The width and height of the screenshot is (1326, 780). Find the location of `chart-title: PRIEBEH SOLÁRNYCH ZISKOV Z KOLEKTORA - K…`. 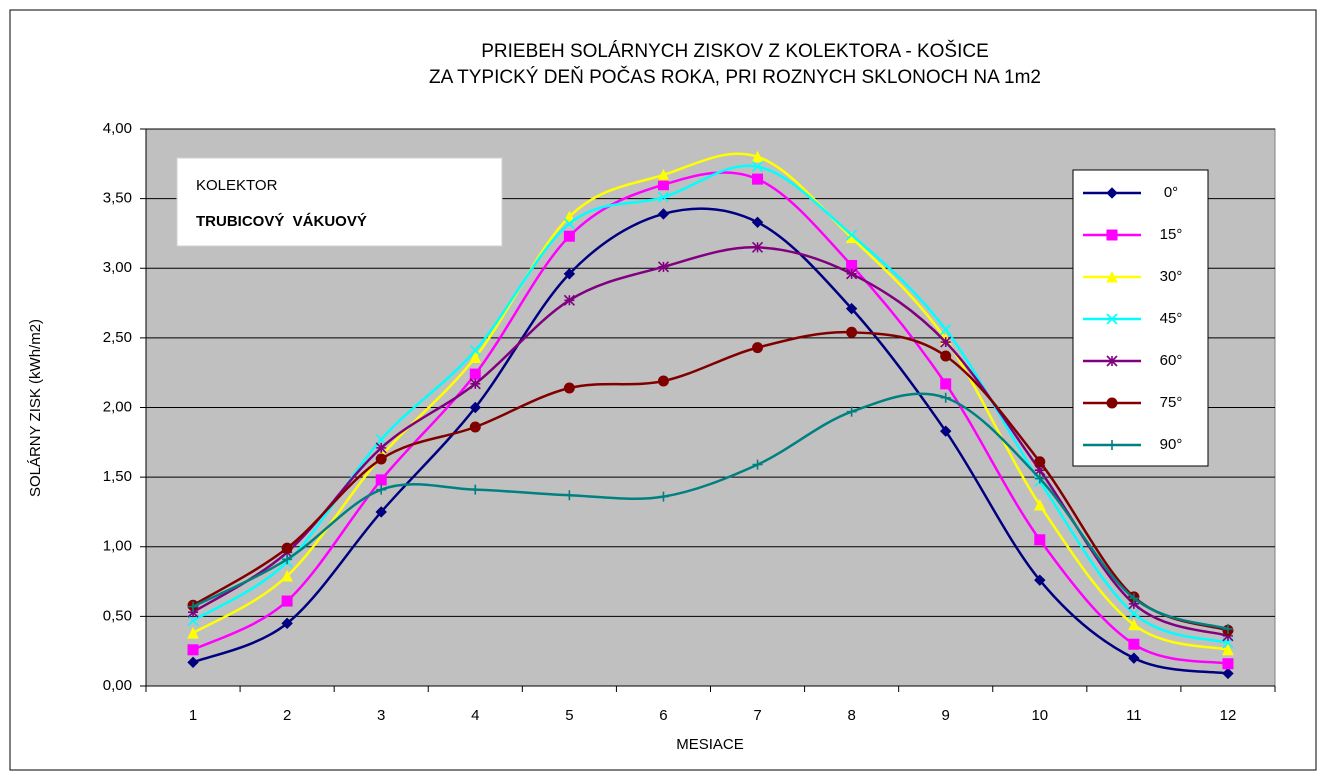

chart-title: PRIEBEH SOLÁRNYCH ZISKOV Z KOLEKTORA - K… is located at coordinates (735, 51).